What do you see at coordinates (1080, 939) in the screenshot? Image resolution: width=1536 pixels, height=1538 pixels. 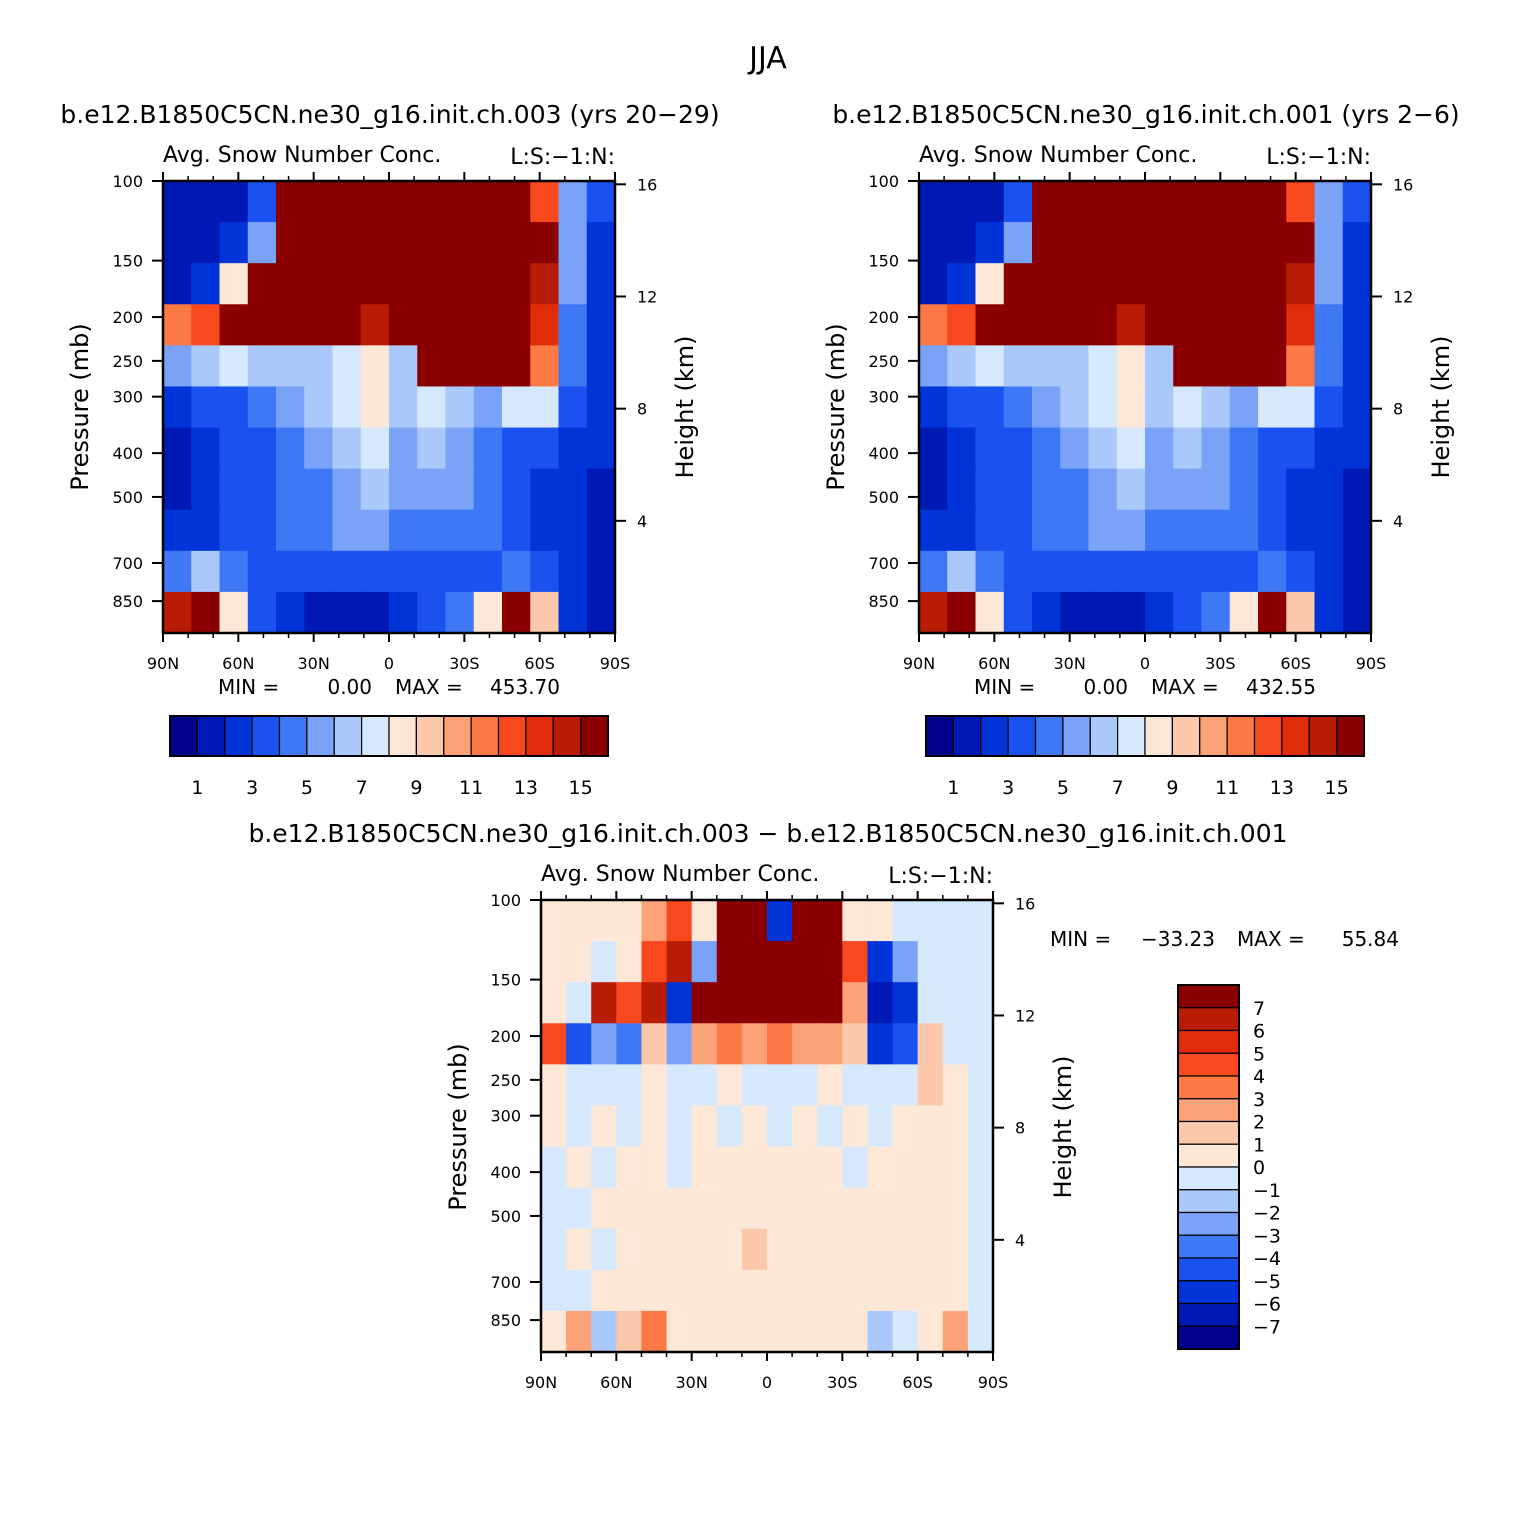 I see `panel-3-min-label: MIN =` at bounding box center [1080, 939].